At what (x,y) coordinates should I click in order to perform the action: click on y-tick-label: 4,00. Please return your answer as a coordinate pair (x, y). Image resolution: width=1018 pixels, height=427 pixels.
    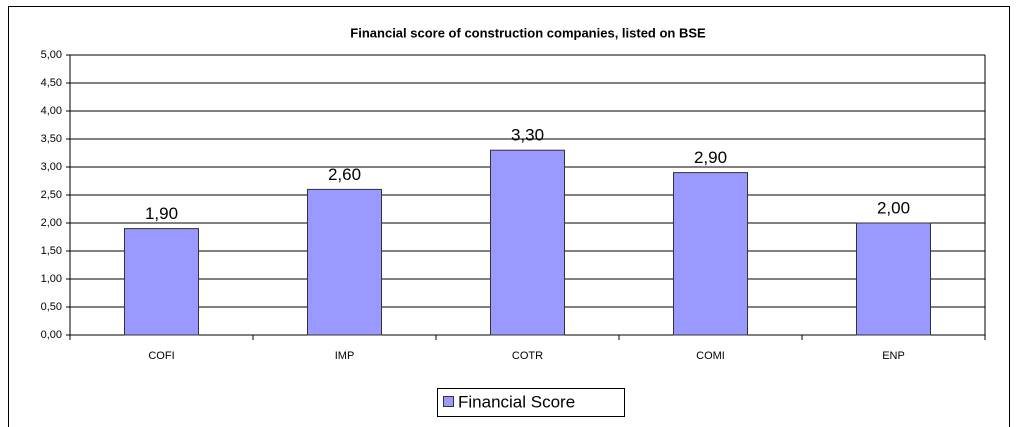
    Looking at the image, I should click on (51, 111).